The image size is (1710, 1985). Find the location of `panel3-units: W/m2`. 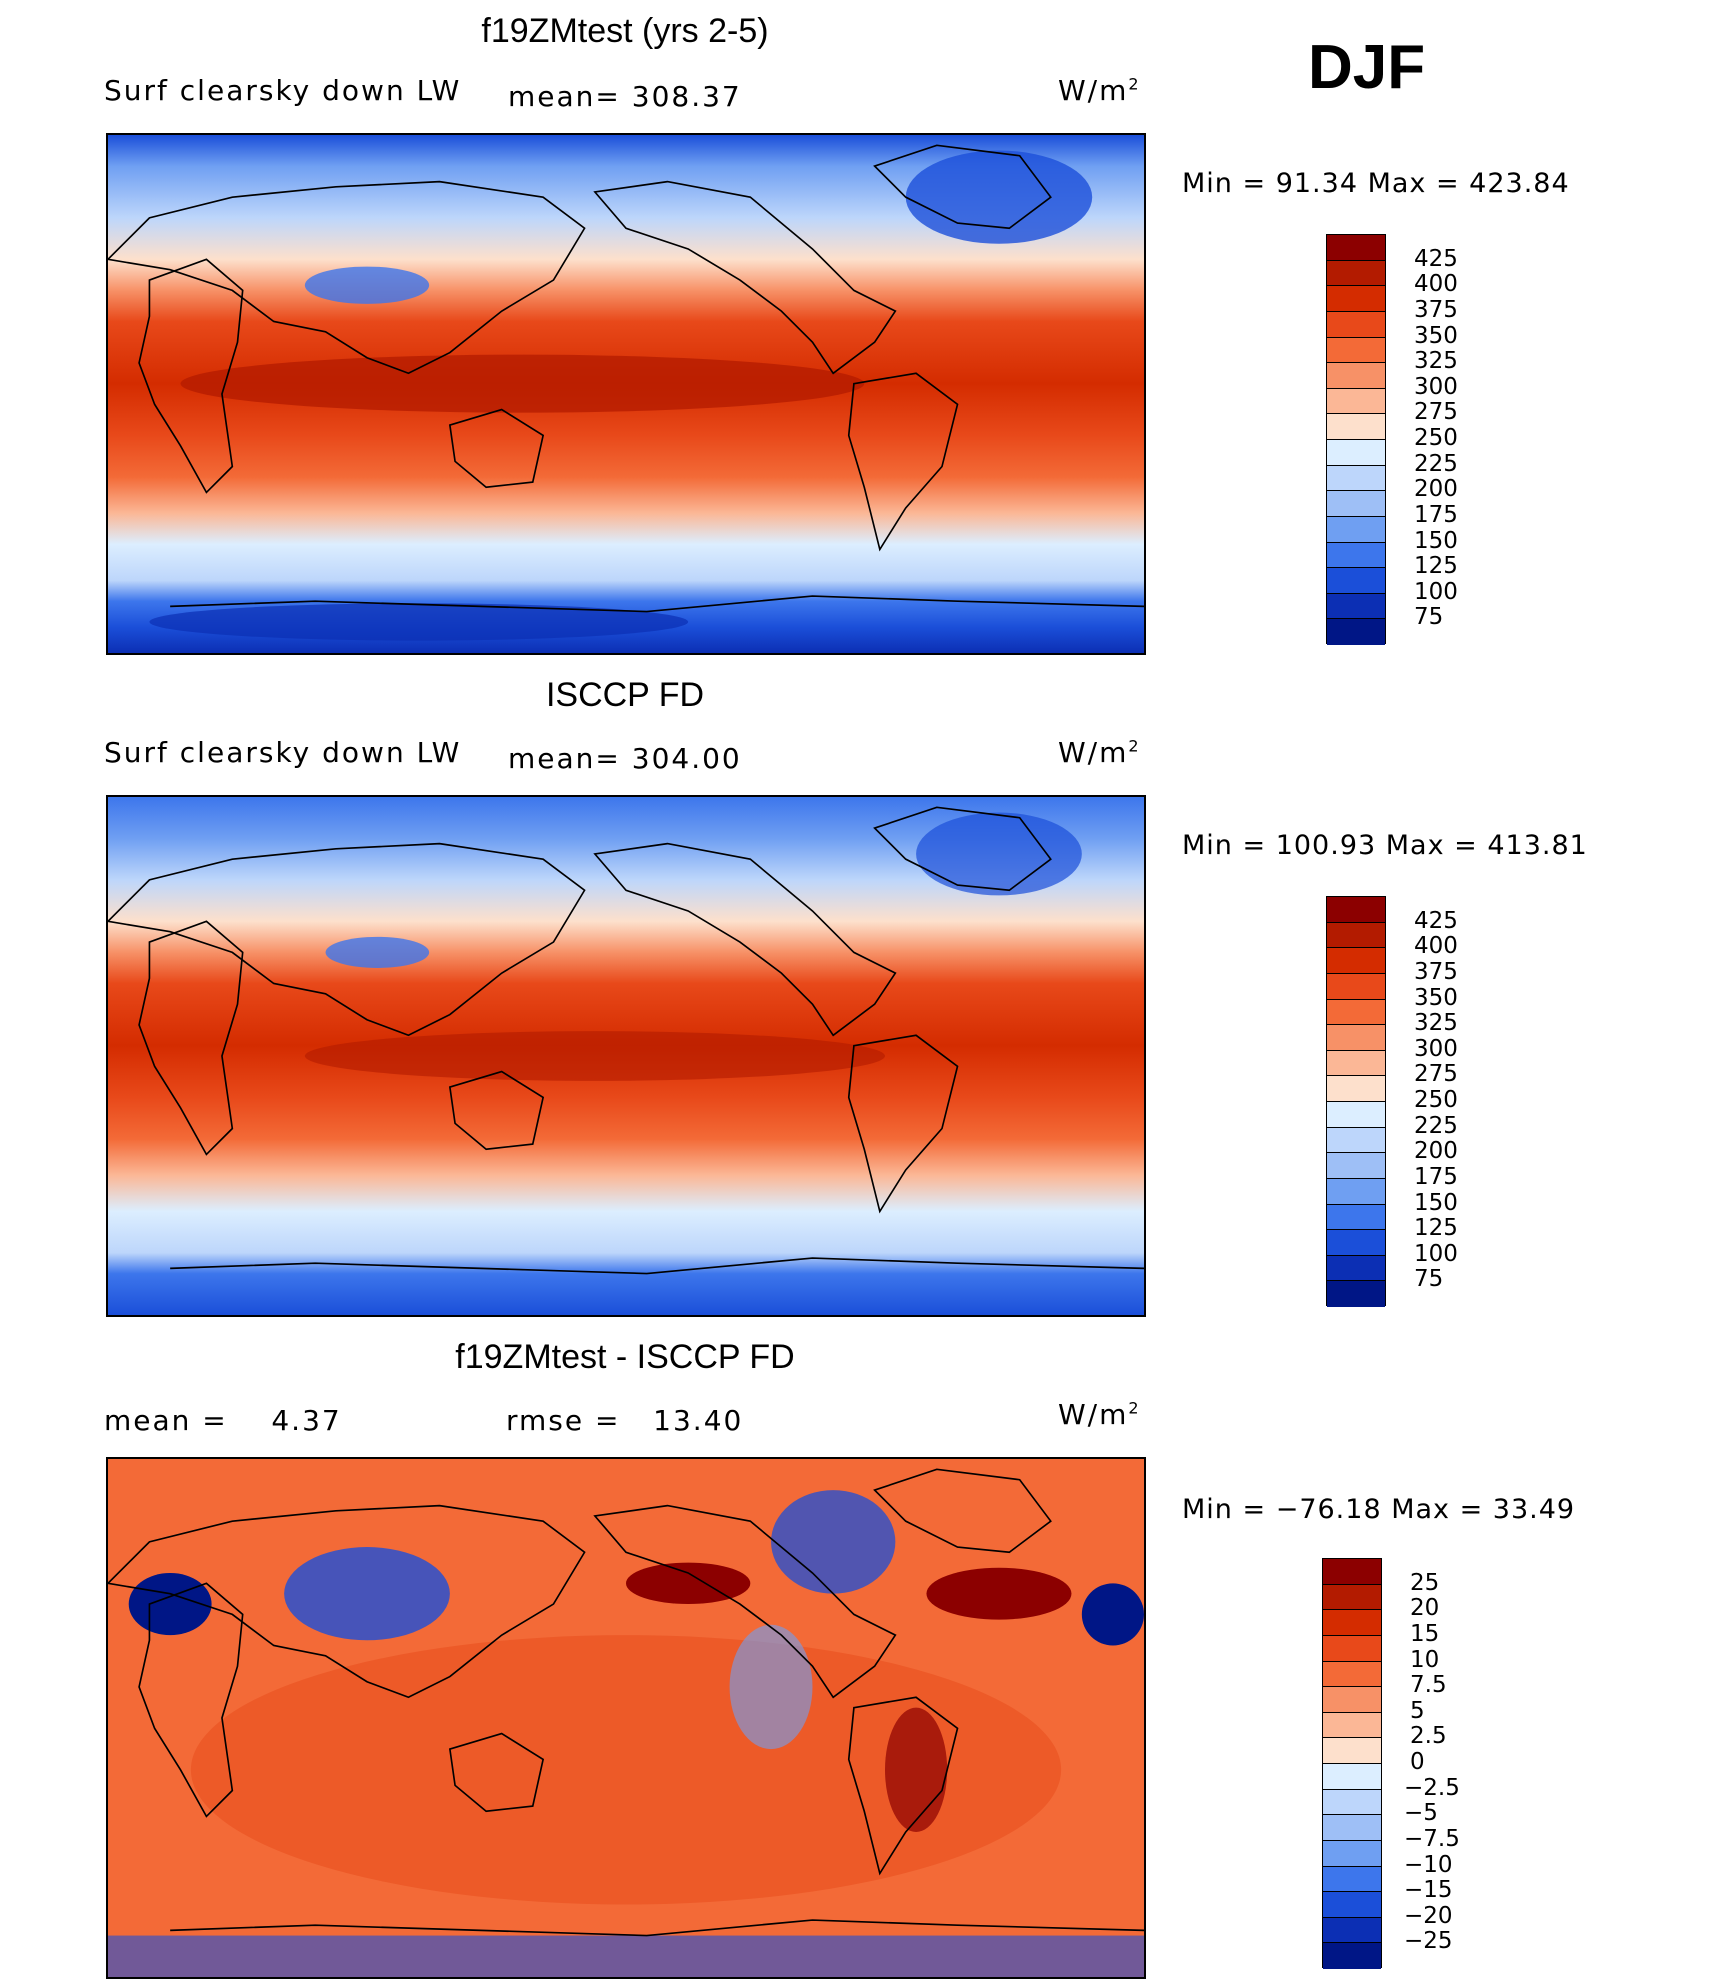

panel3-units: W/m2 is located at coordinates (1099, 1414).